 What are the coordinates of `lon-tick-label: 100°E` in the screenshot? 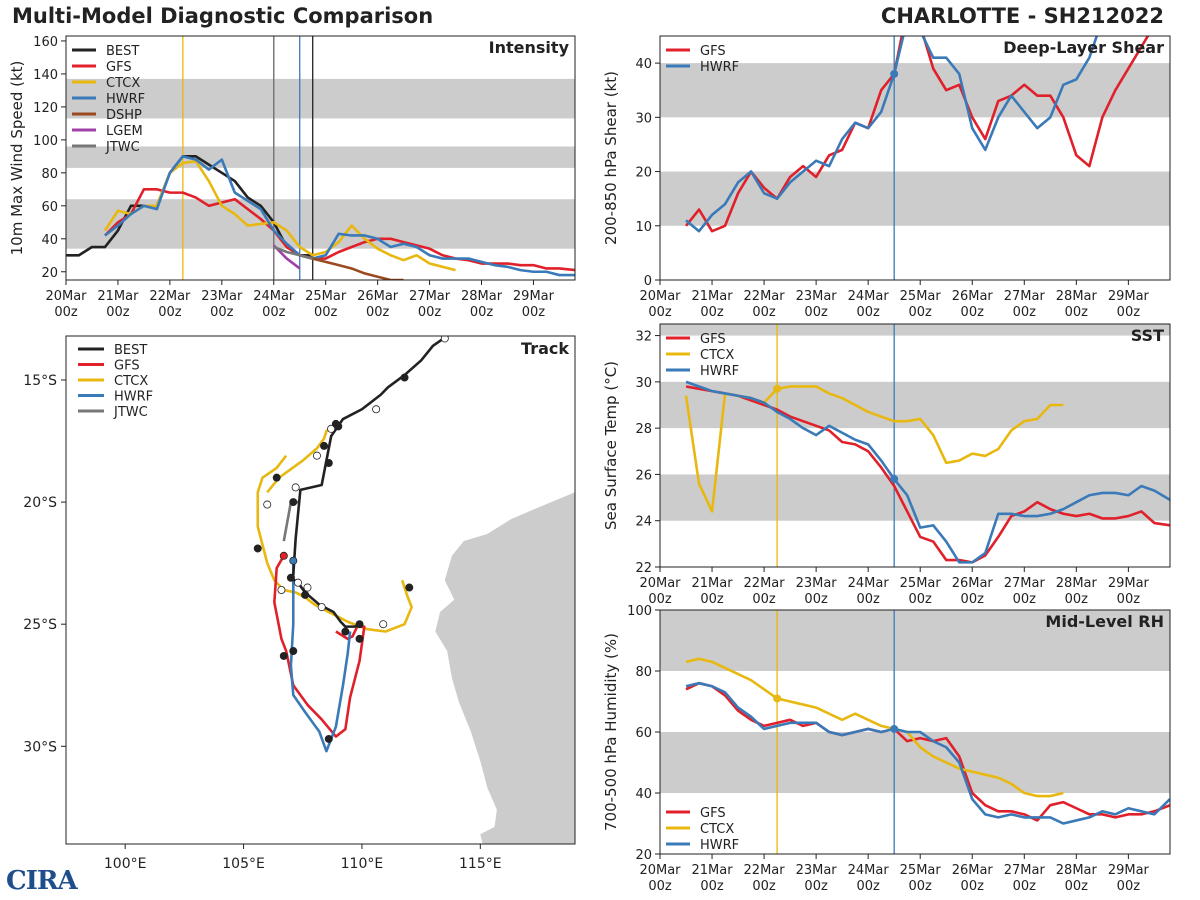 It's located at (125, 864).